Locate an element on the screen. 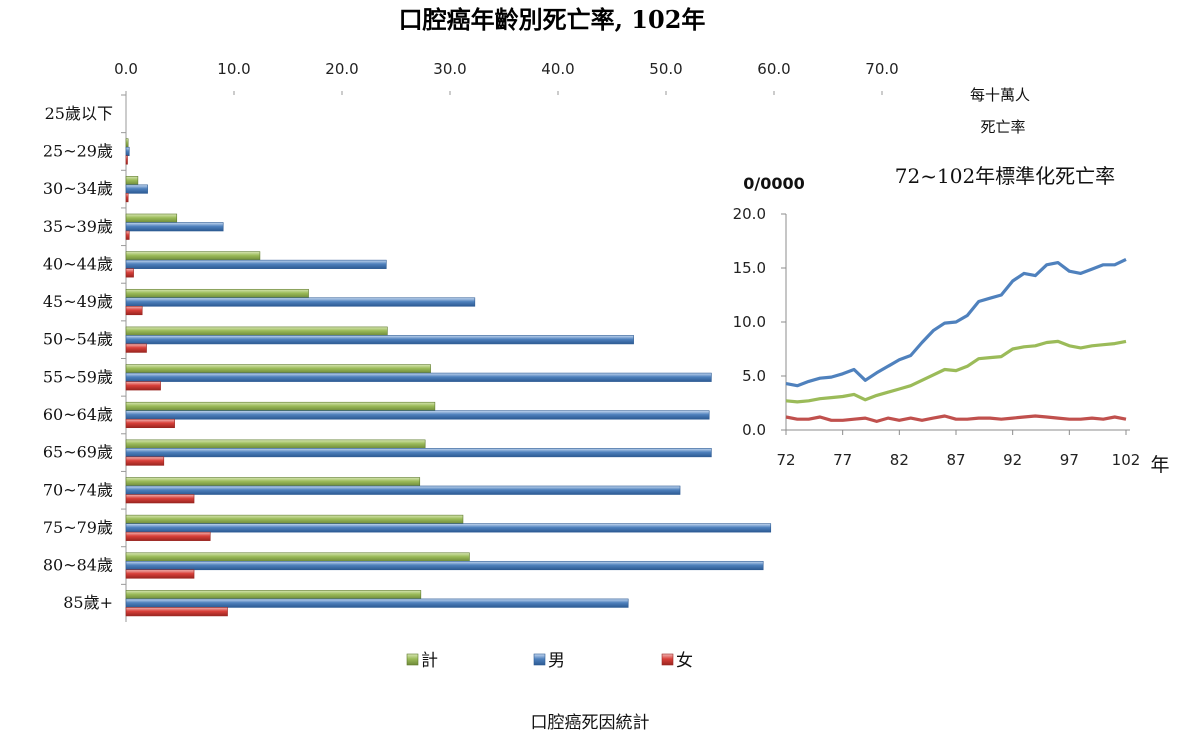  inset-y-tick-label: 0.0 is located at coordinates (754, 430).